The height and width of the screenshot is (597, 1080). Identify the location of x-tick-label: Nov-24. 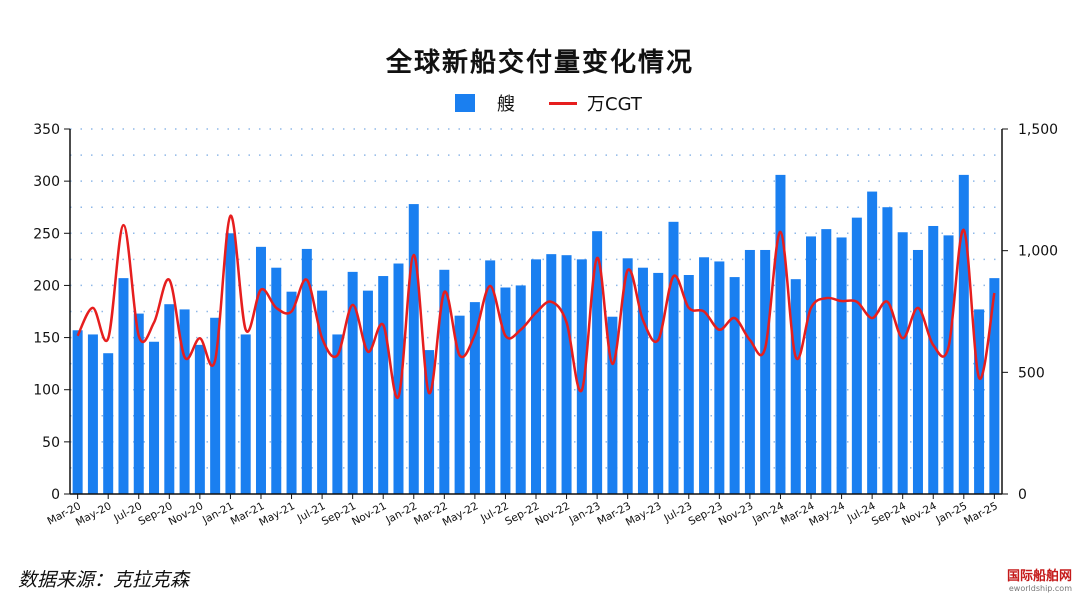
(919, 514).